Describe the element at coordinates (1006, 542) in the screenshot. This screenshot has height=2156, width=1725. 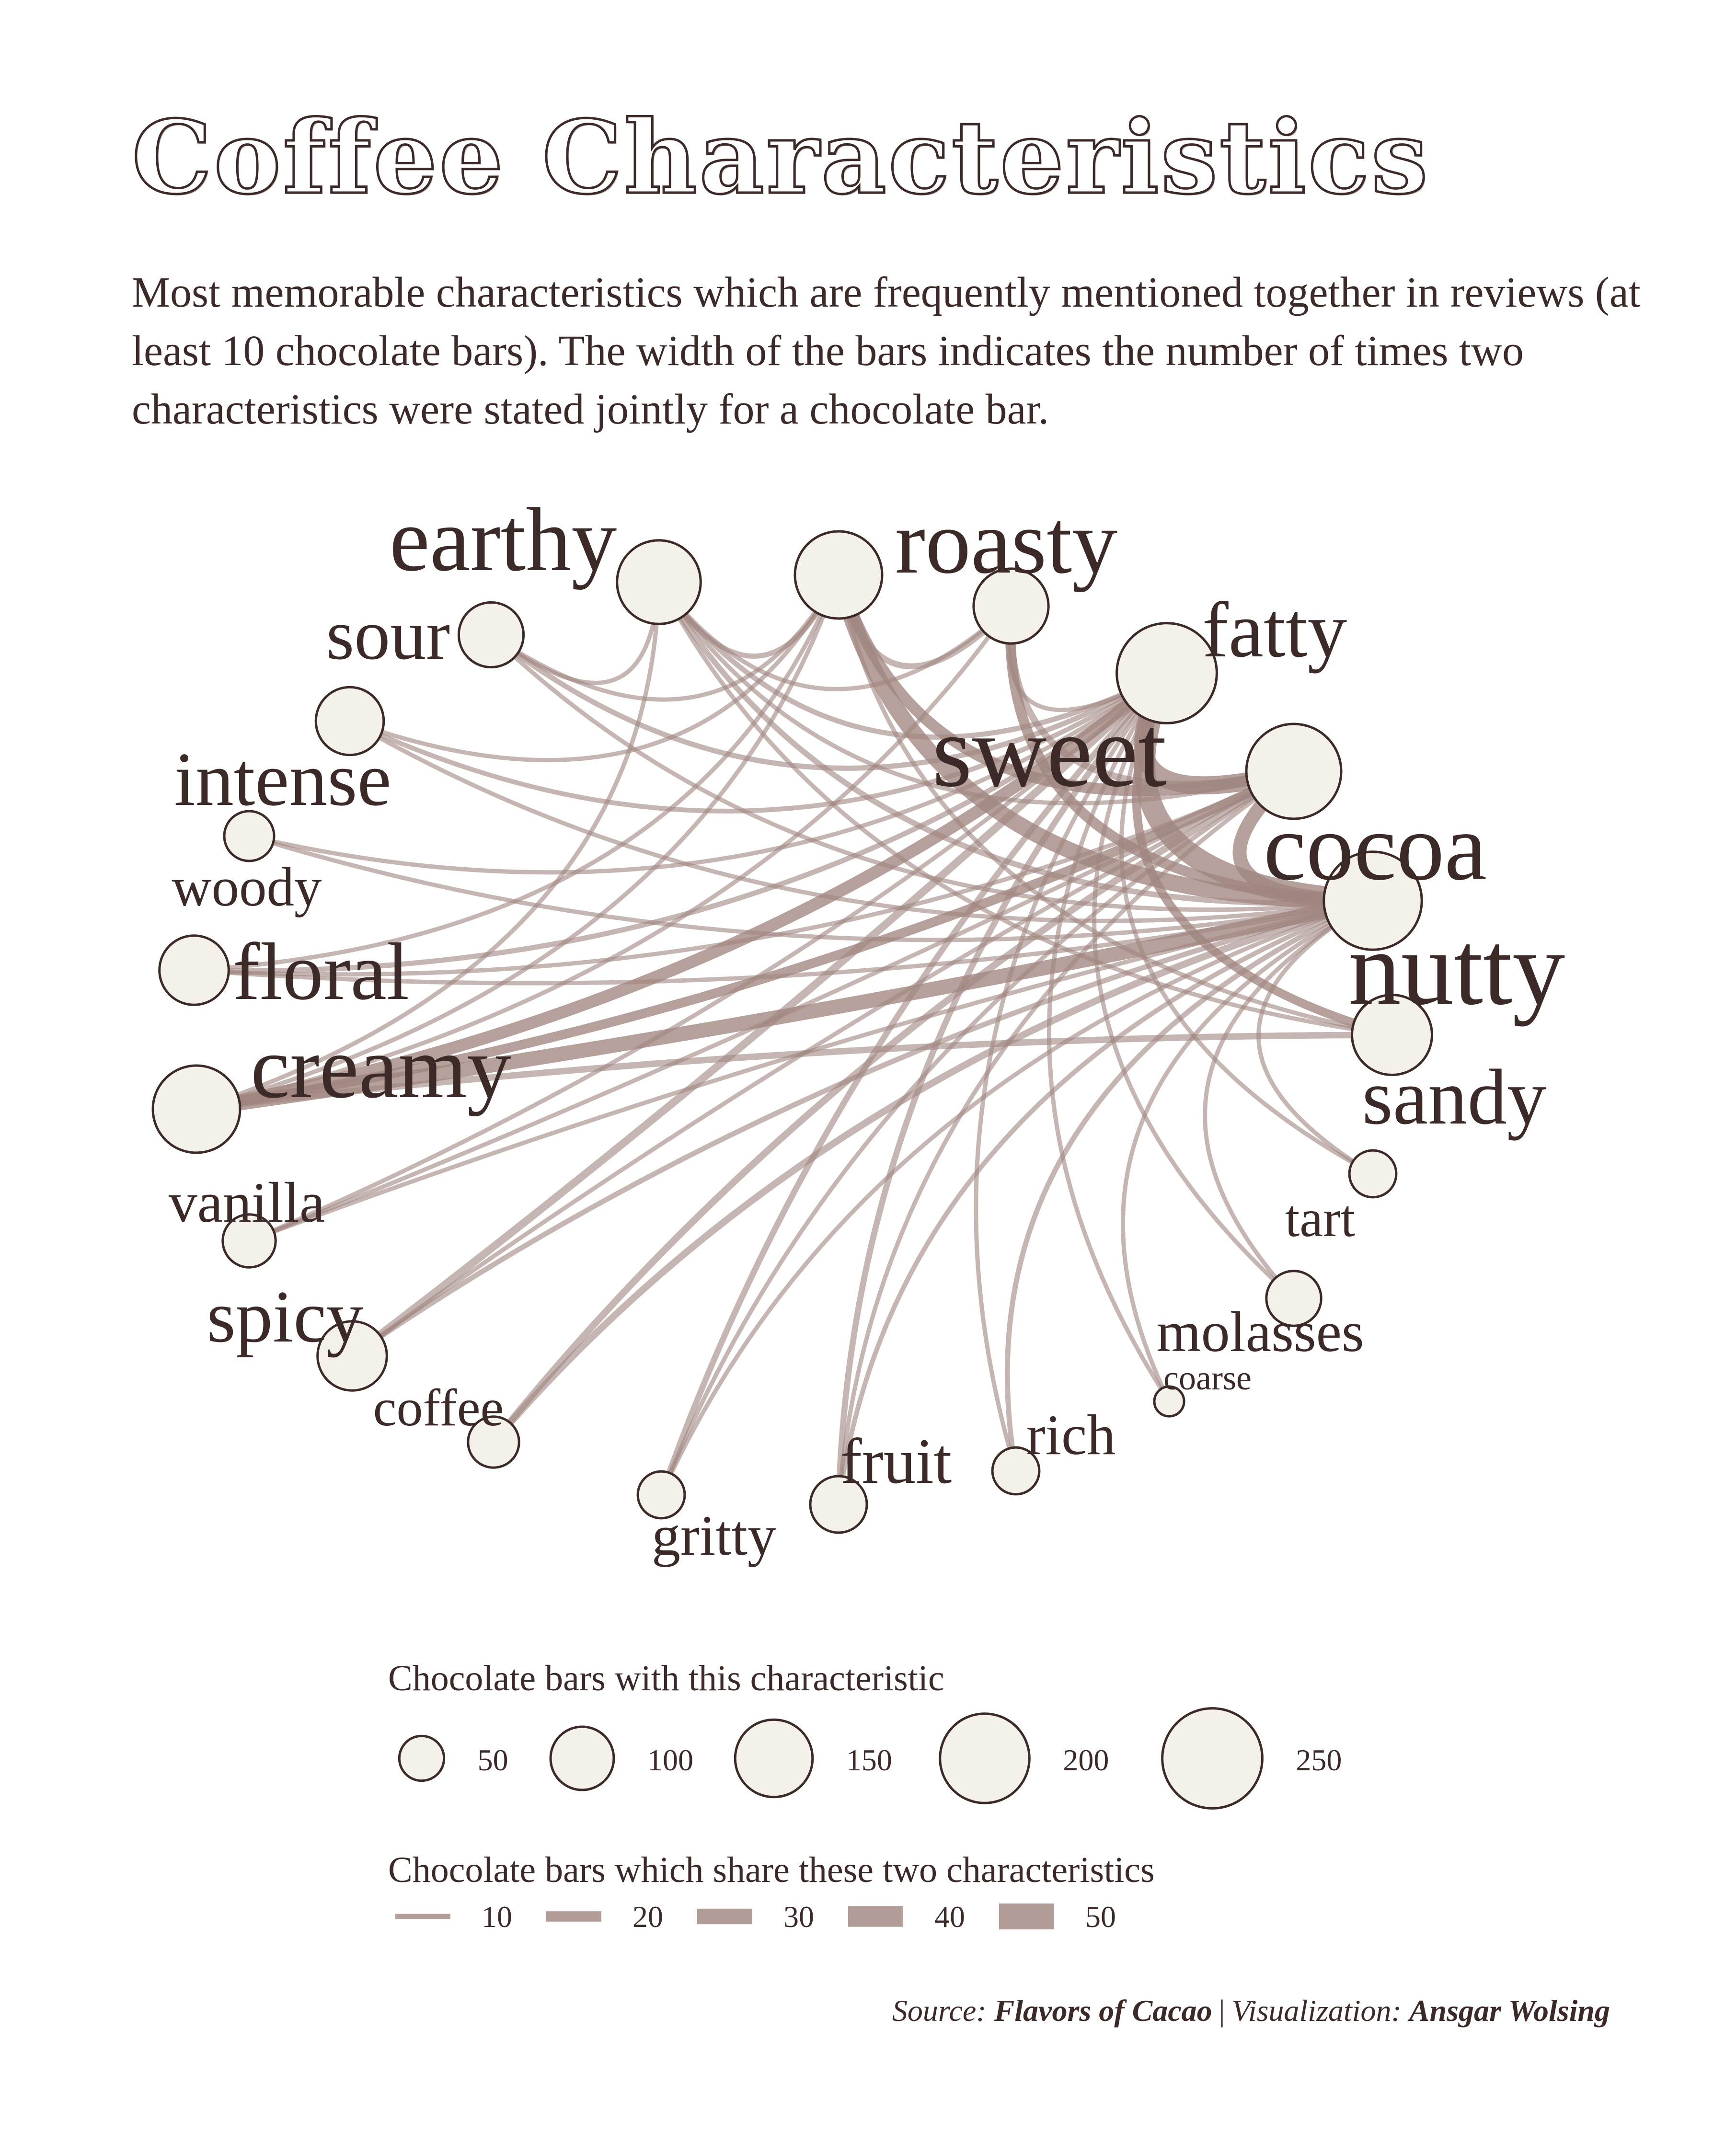
I see `node-label-roasty: roasty` at that location.